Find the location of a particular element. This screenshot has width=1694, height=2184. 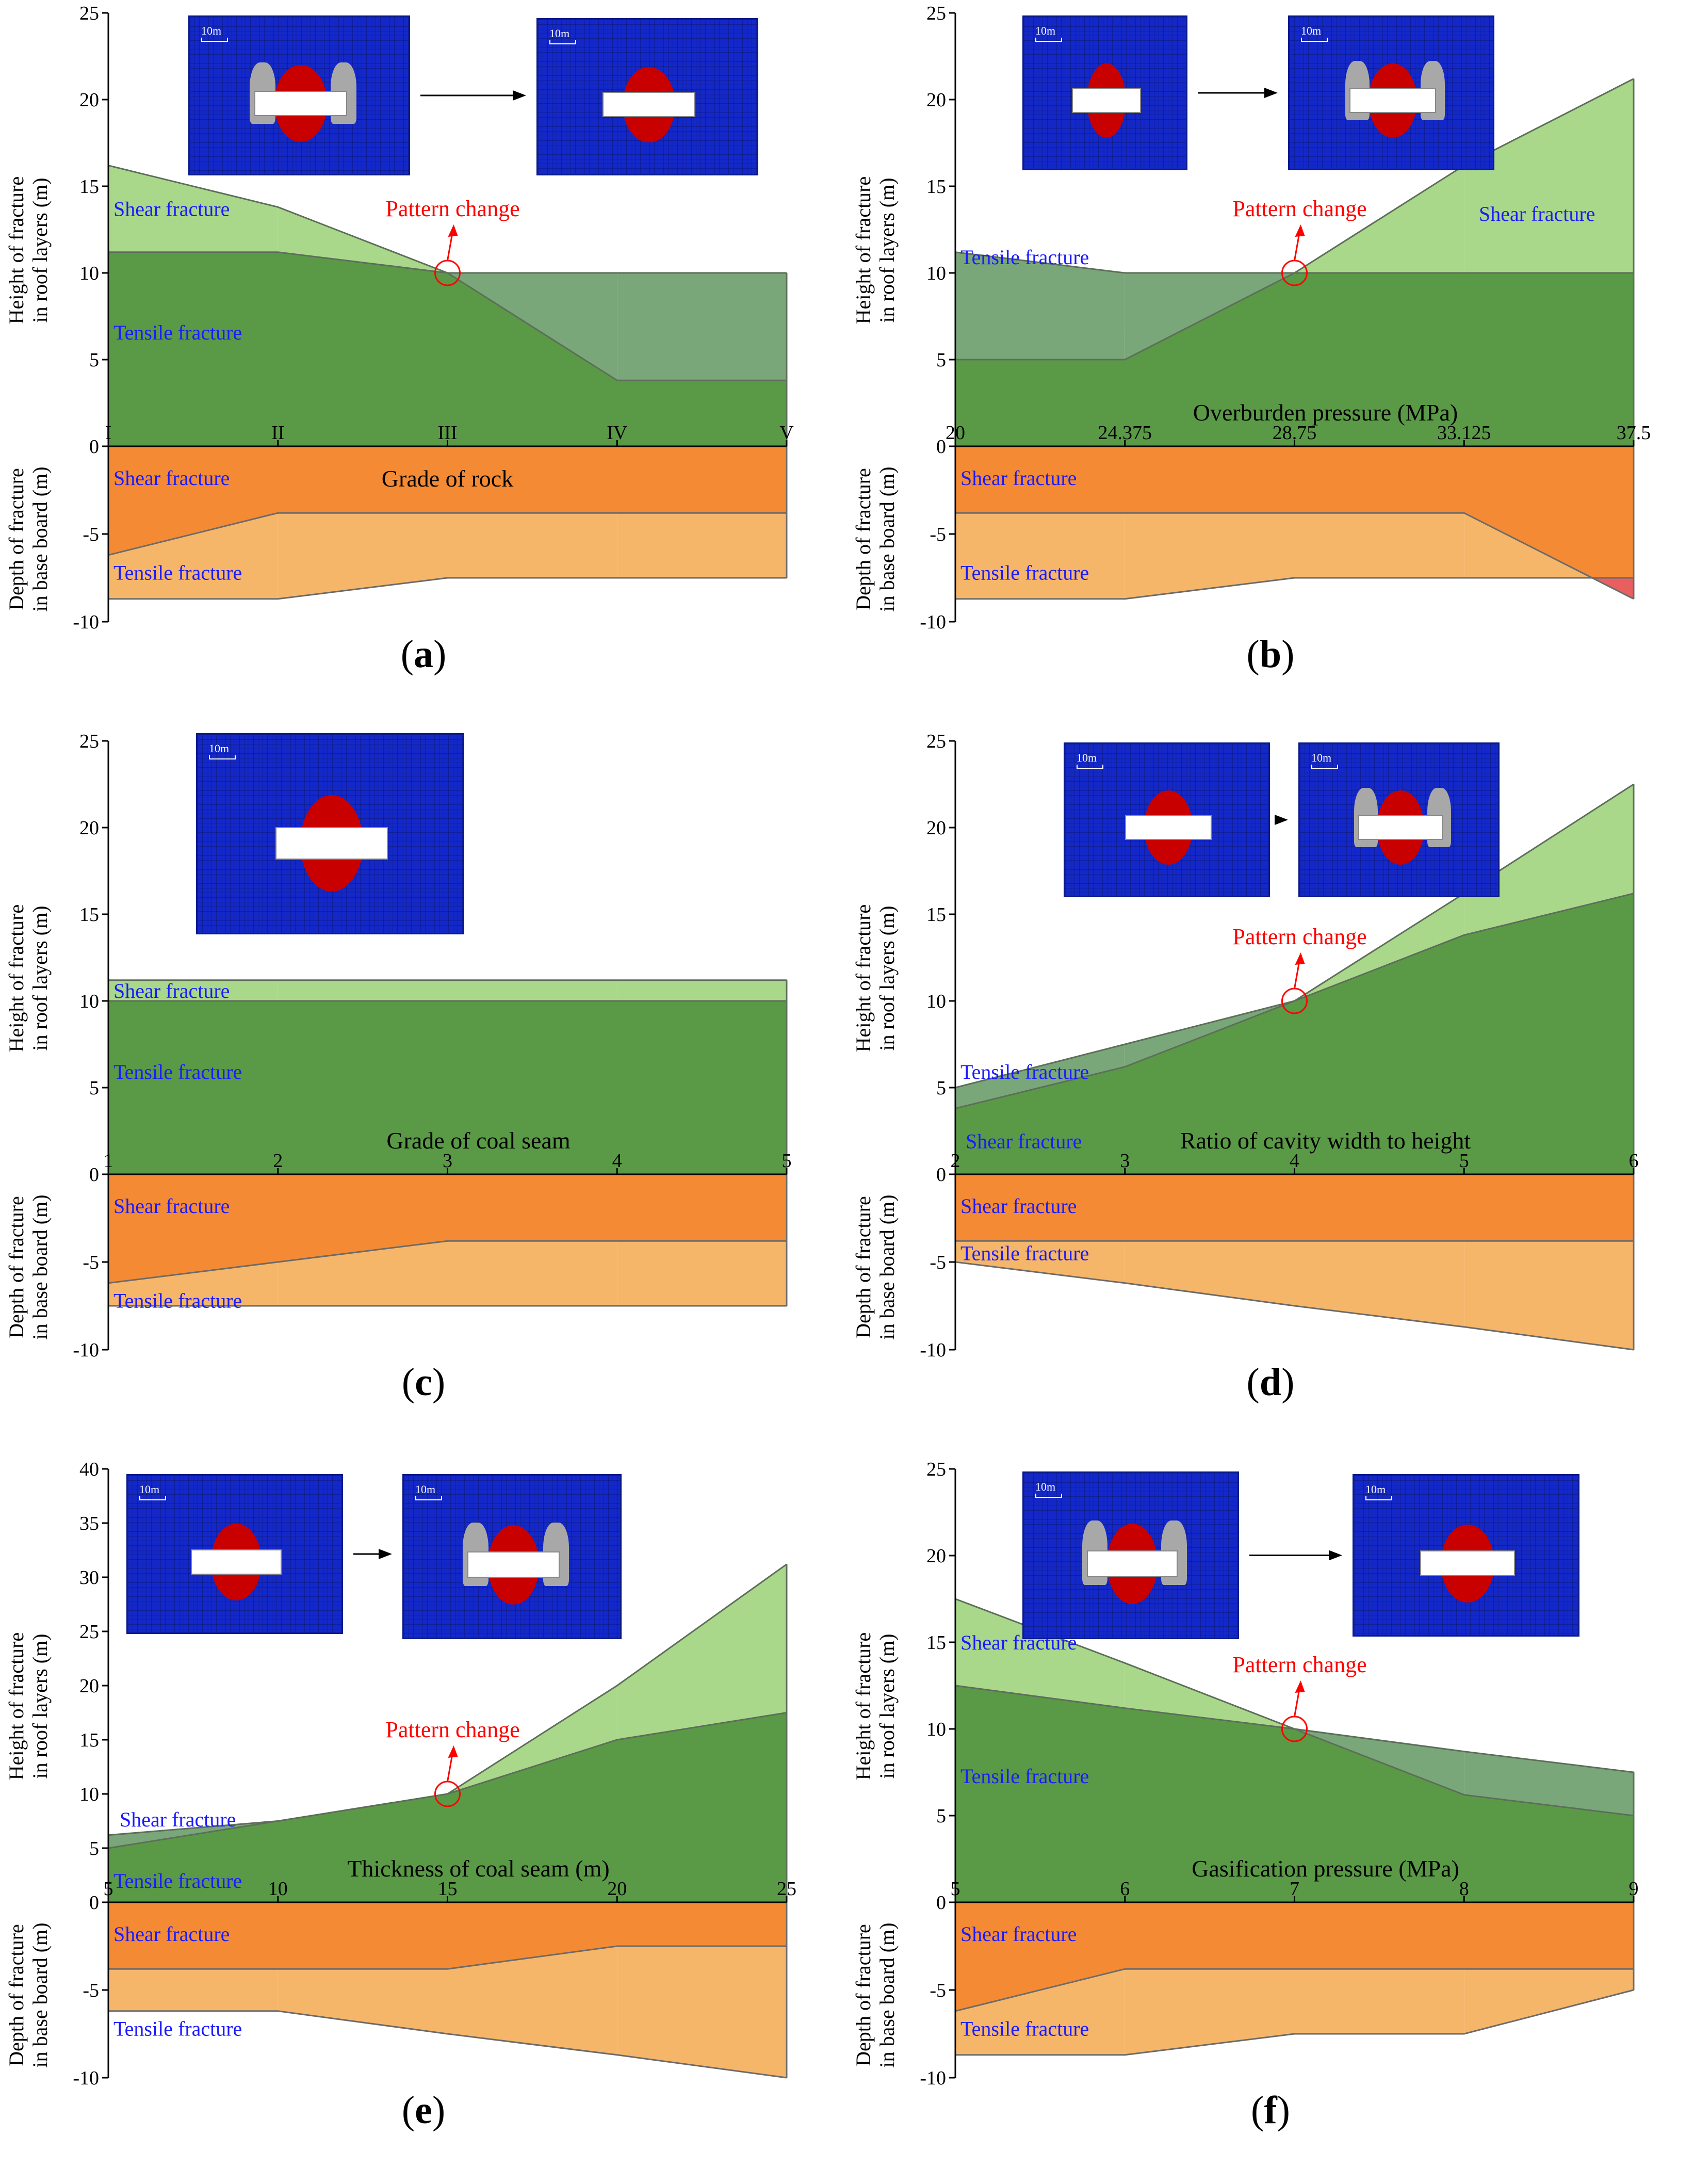

y-tick-label: 0 is located at coordinates (941, 1903).